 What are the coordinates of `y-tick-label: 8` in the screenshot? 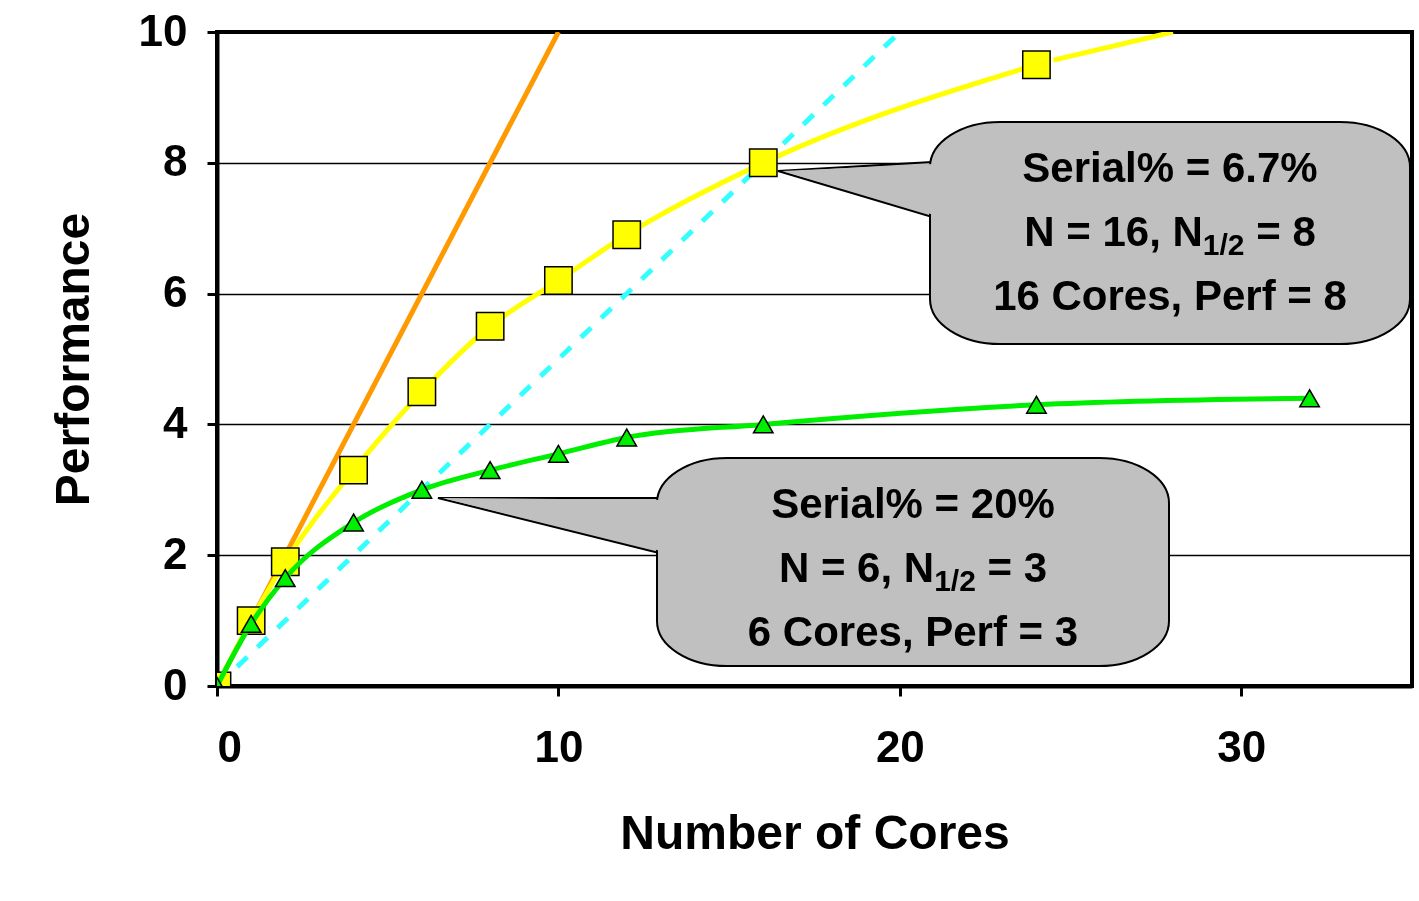 It's located at (175, 161).